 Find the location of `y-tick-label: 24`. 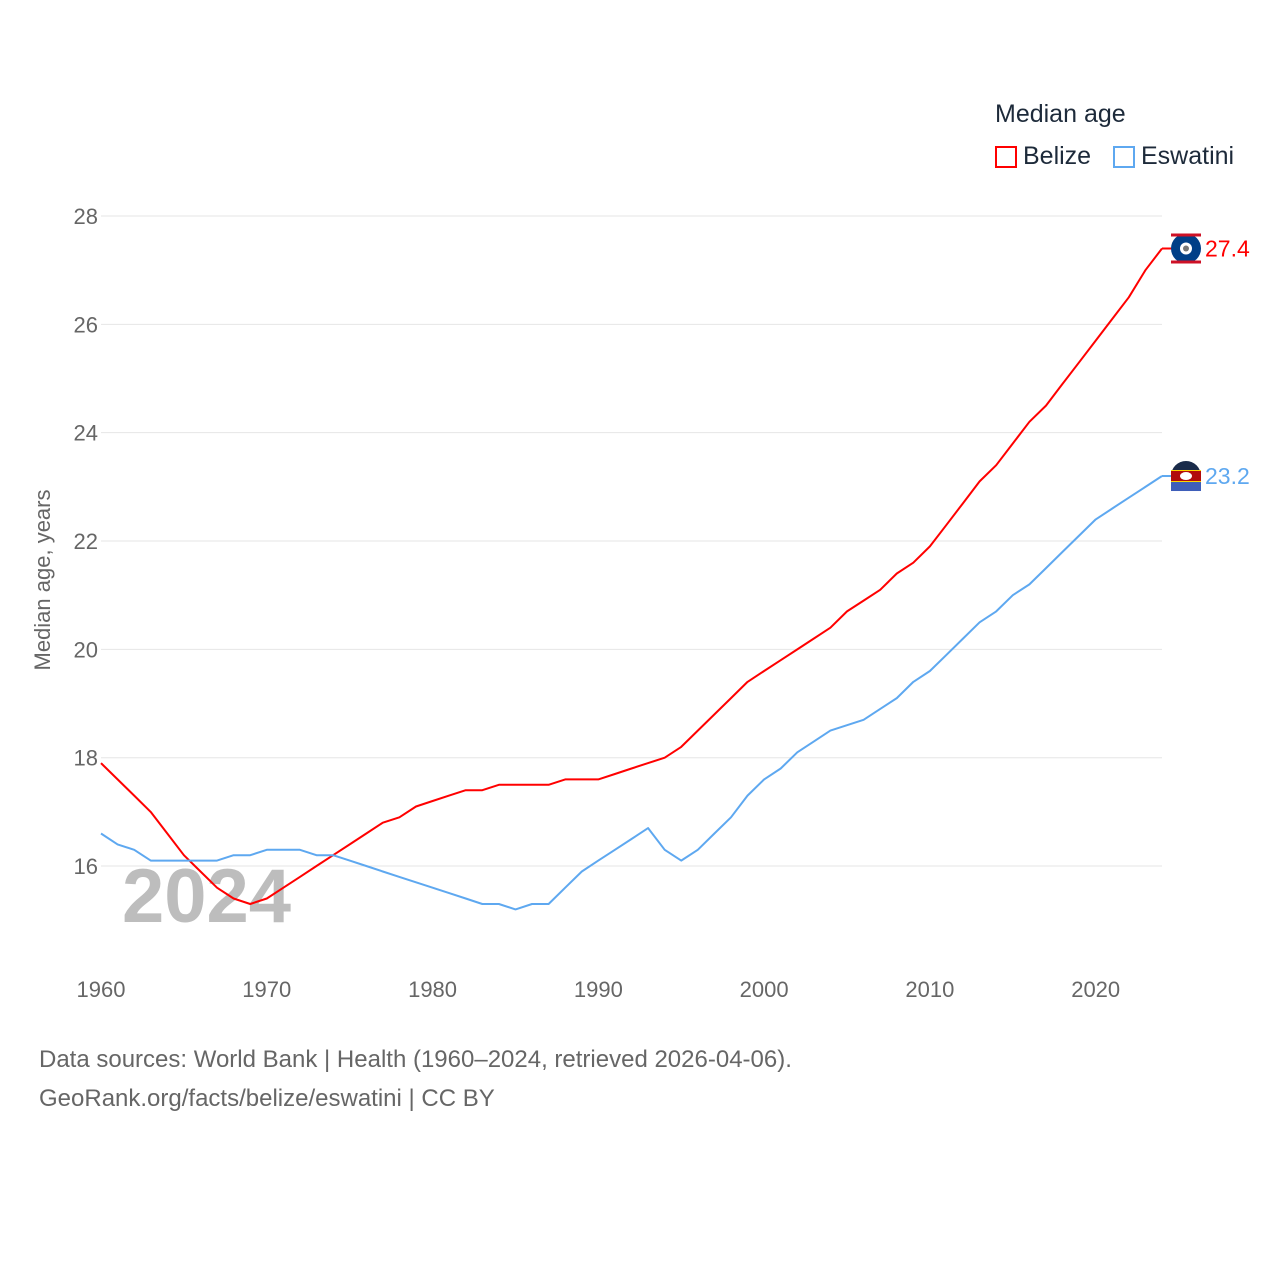

y-tick-label: 24 is located at coordinates (86, 433).